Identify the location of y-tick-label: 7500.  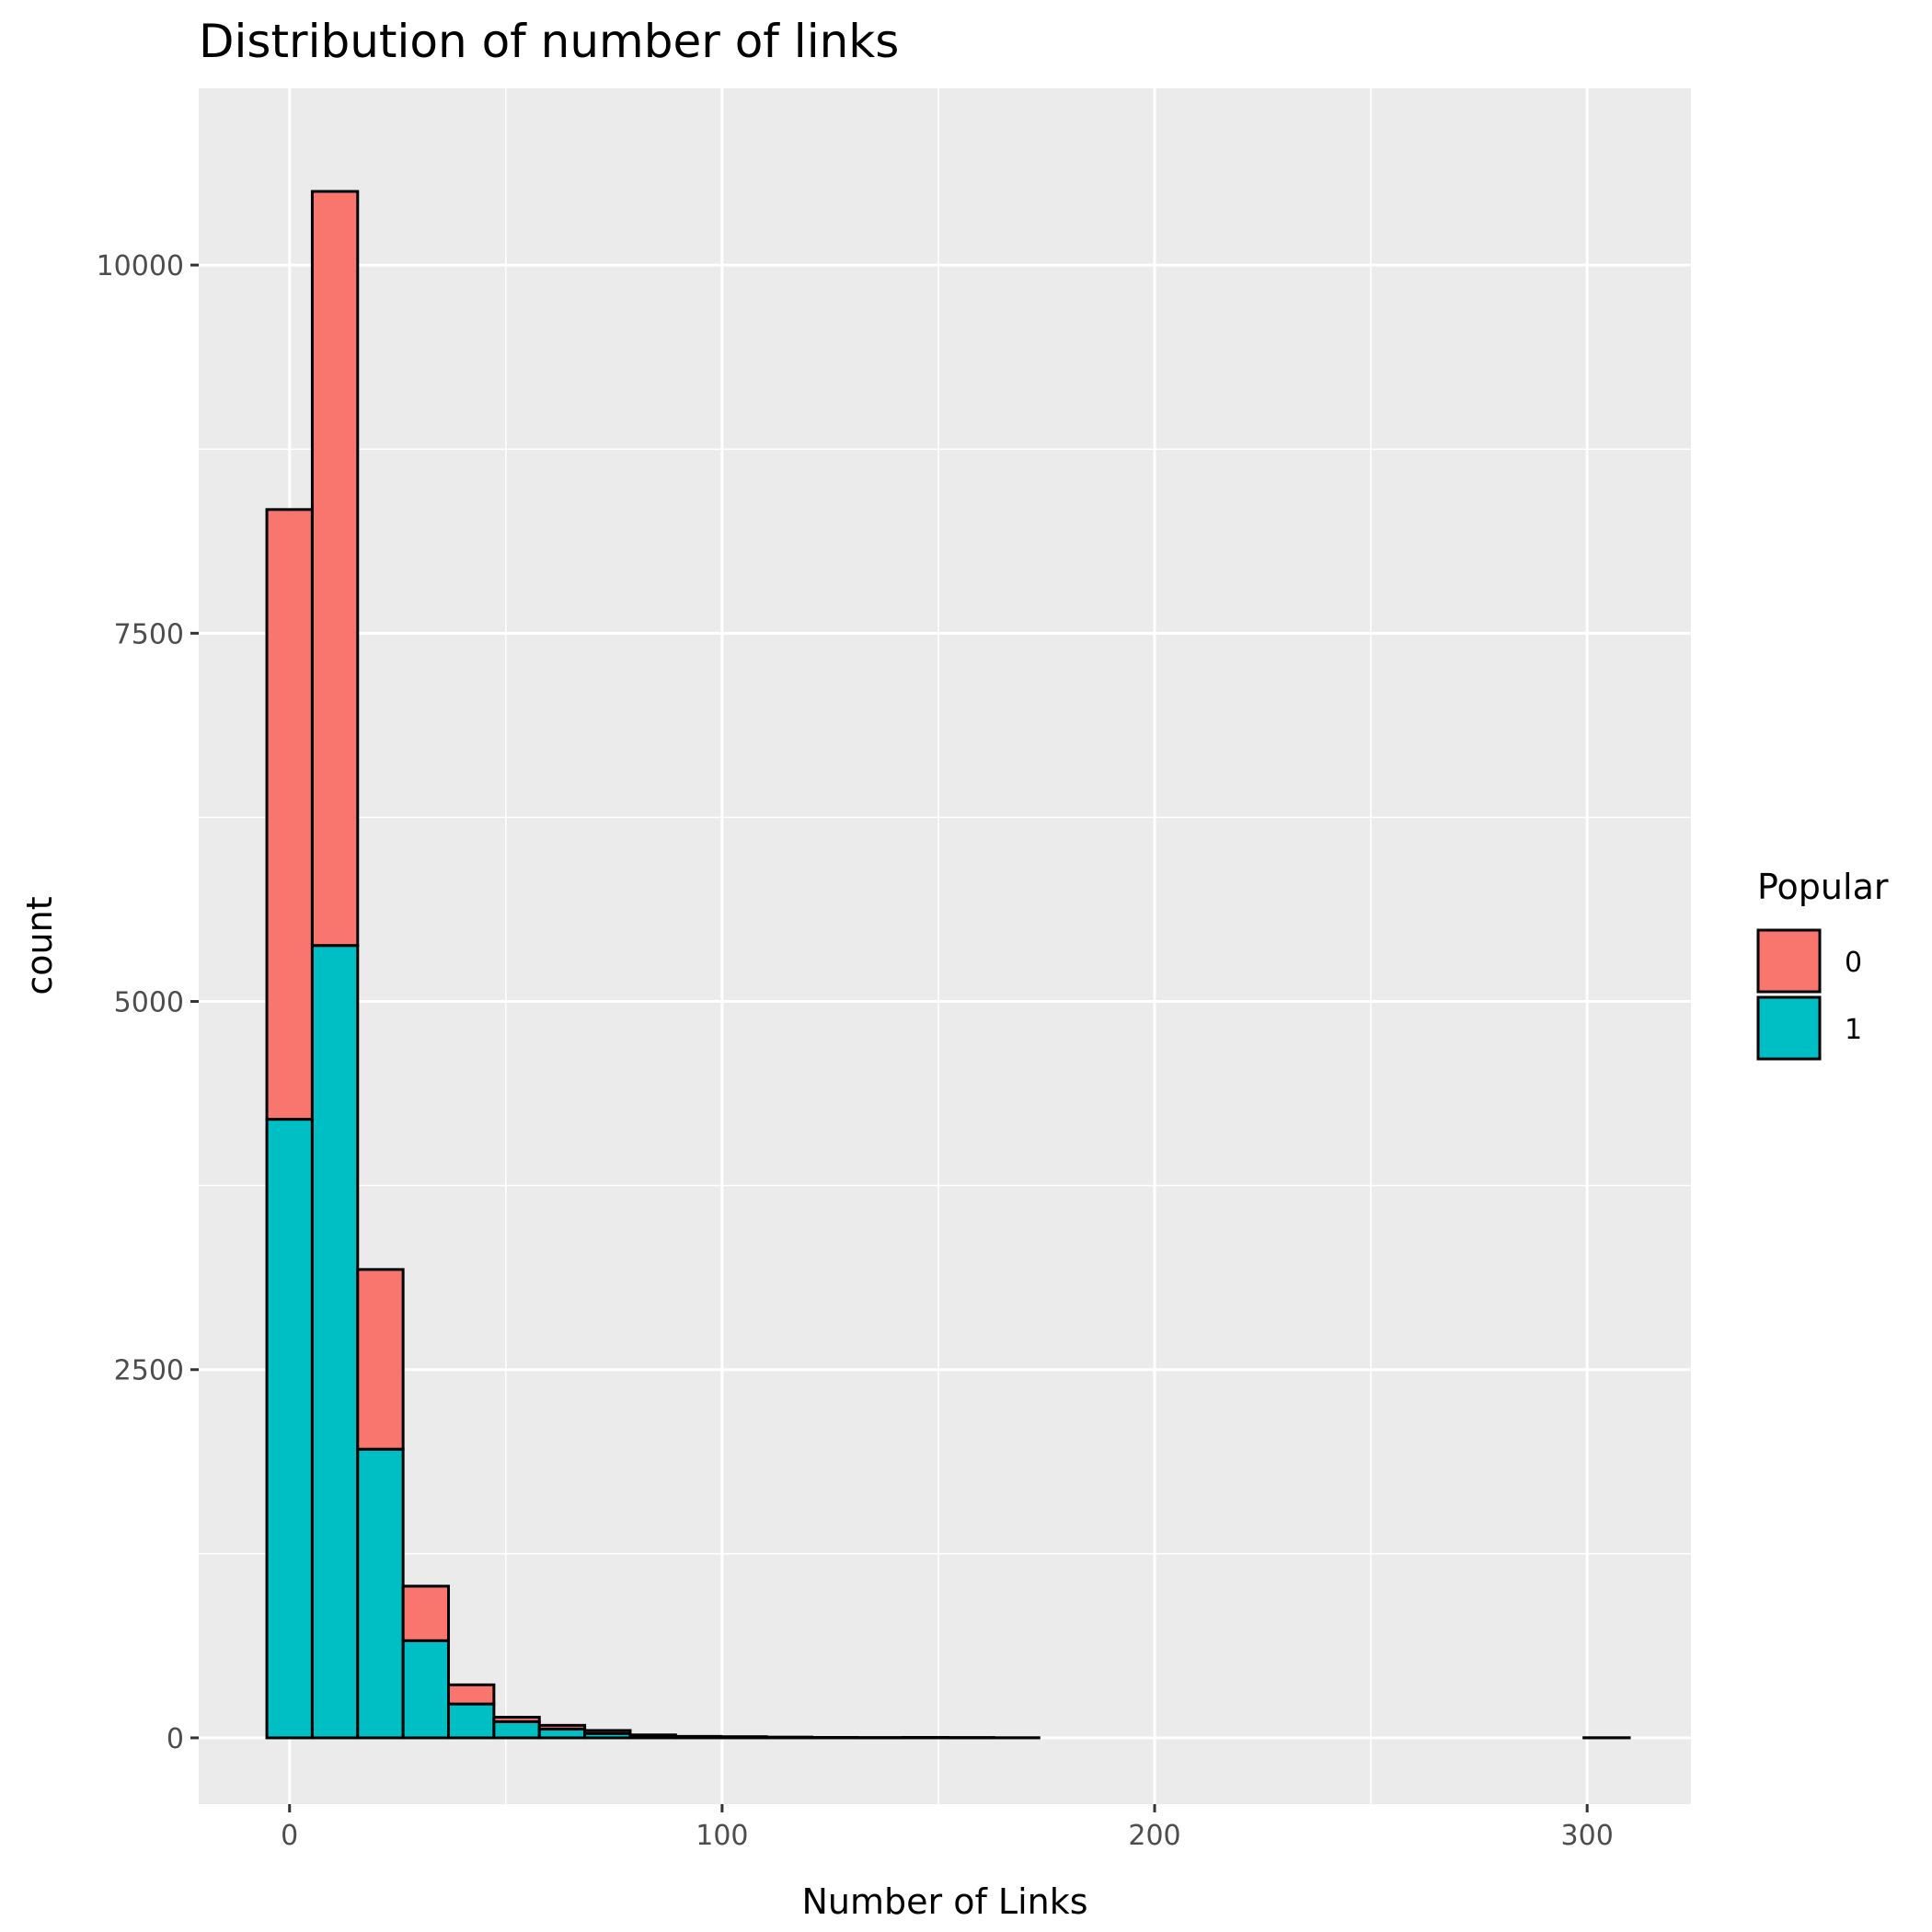
(149, 634).